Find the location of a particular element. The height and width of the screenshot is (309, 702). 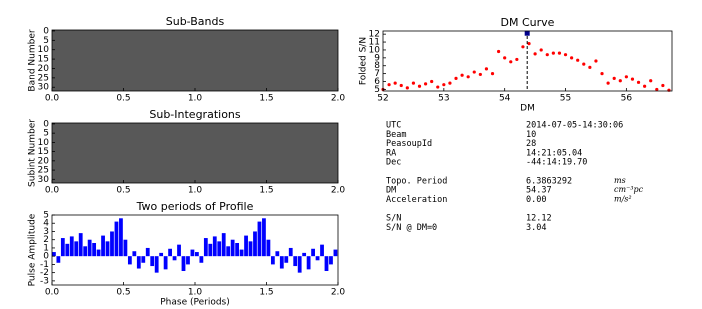

info-value: 14:21:05.04 is located at coordinates (554, 153).